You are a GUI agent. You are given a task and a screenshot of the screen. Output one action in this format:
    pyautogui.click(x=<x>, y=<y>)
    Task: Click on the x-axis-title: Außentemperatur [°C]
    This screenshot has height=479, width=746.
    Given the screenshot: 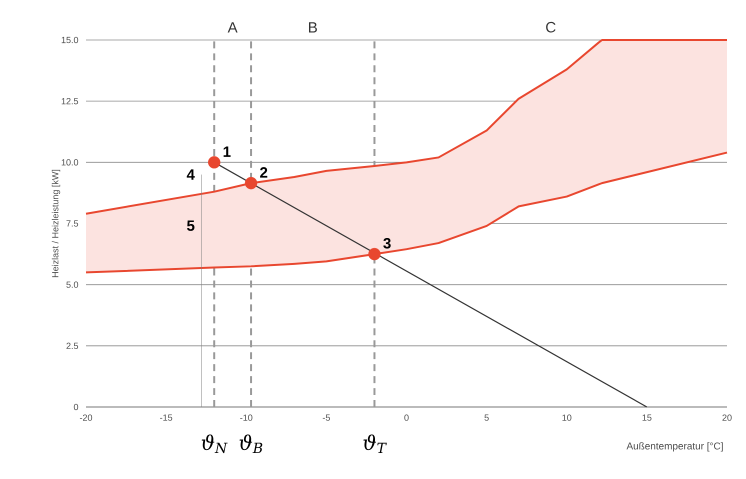 What is the action you would take?
    pyautogui.click(x=674, y=447)
    